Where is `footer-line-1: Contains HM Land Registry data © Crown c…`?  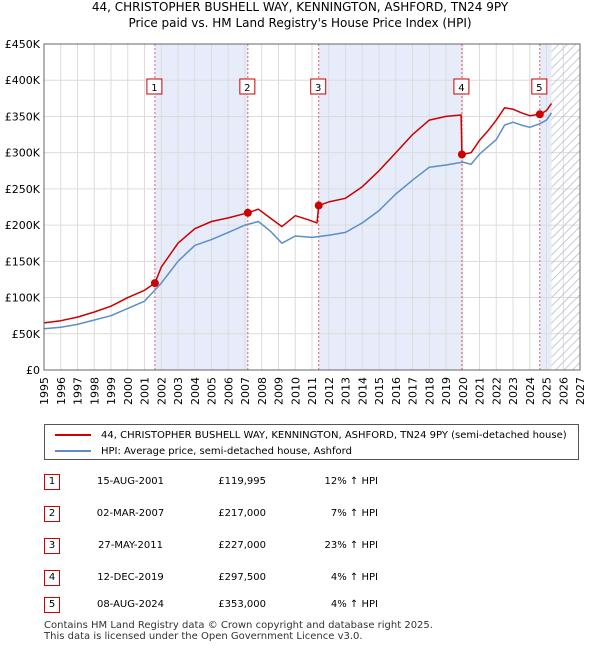 footer-line-1: Contains HM Land Registry data © Crown c… is located at coordinates (238, 625).